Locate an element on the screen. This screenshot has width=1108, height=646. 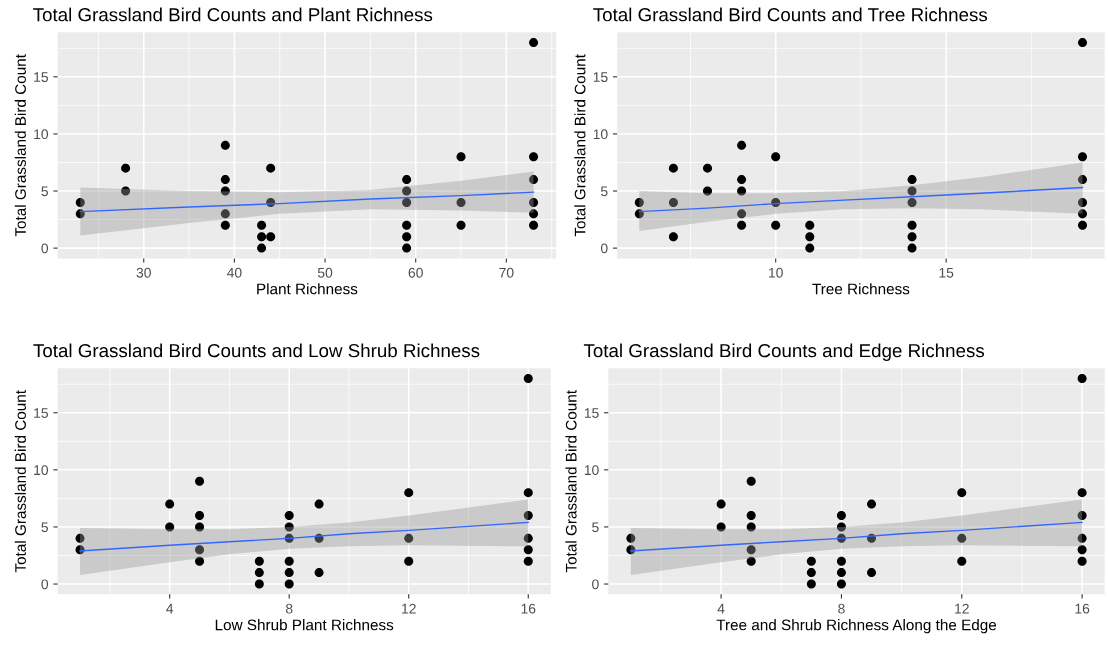
x-tick-label: 8 is located at coordinates (289, 608).